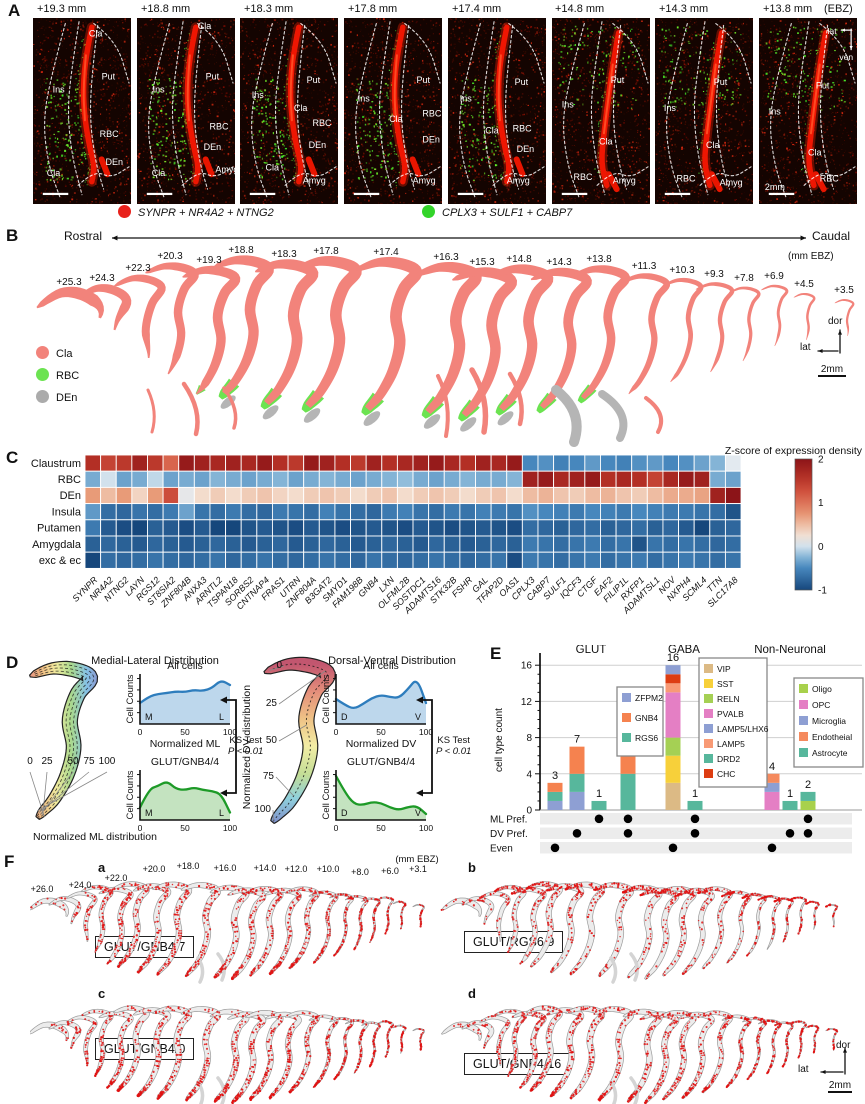 The image size is (865, 1104). I want to click on section-position-label: +8.0, so click(360, 872).